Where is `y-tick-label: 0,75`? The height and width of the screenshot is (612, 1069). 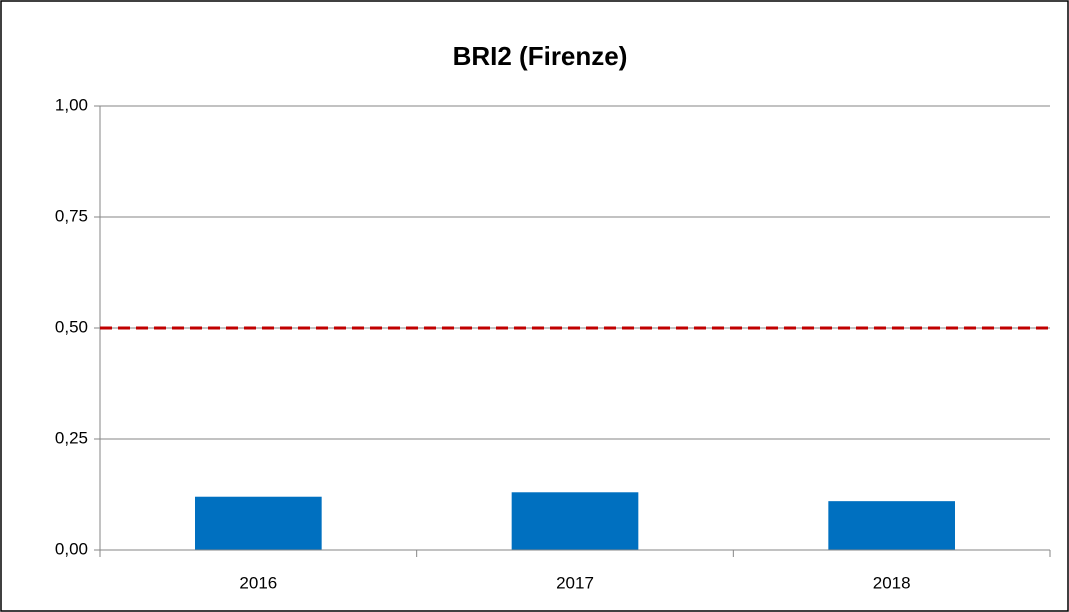
y-tick-label: 0,75 is located at coordinates (71, 215).